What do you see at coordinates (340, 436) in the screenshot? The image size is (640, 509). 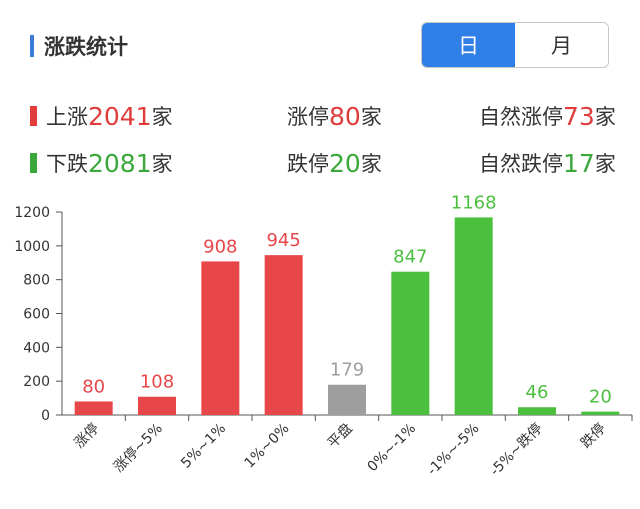 I see `x-tick-label: 平盘` at bounding box center [340, 436].